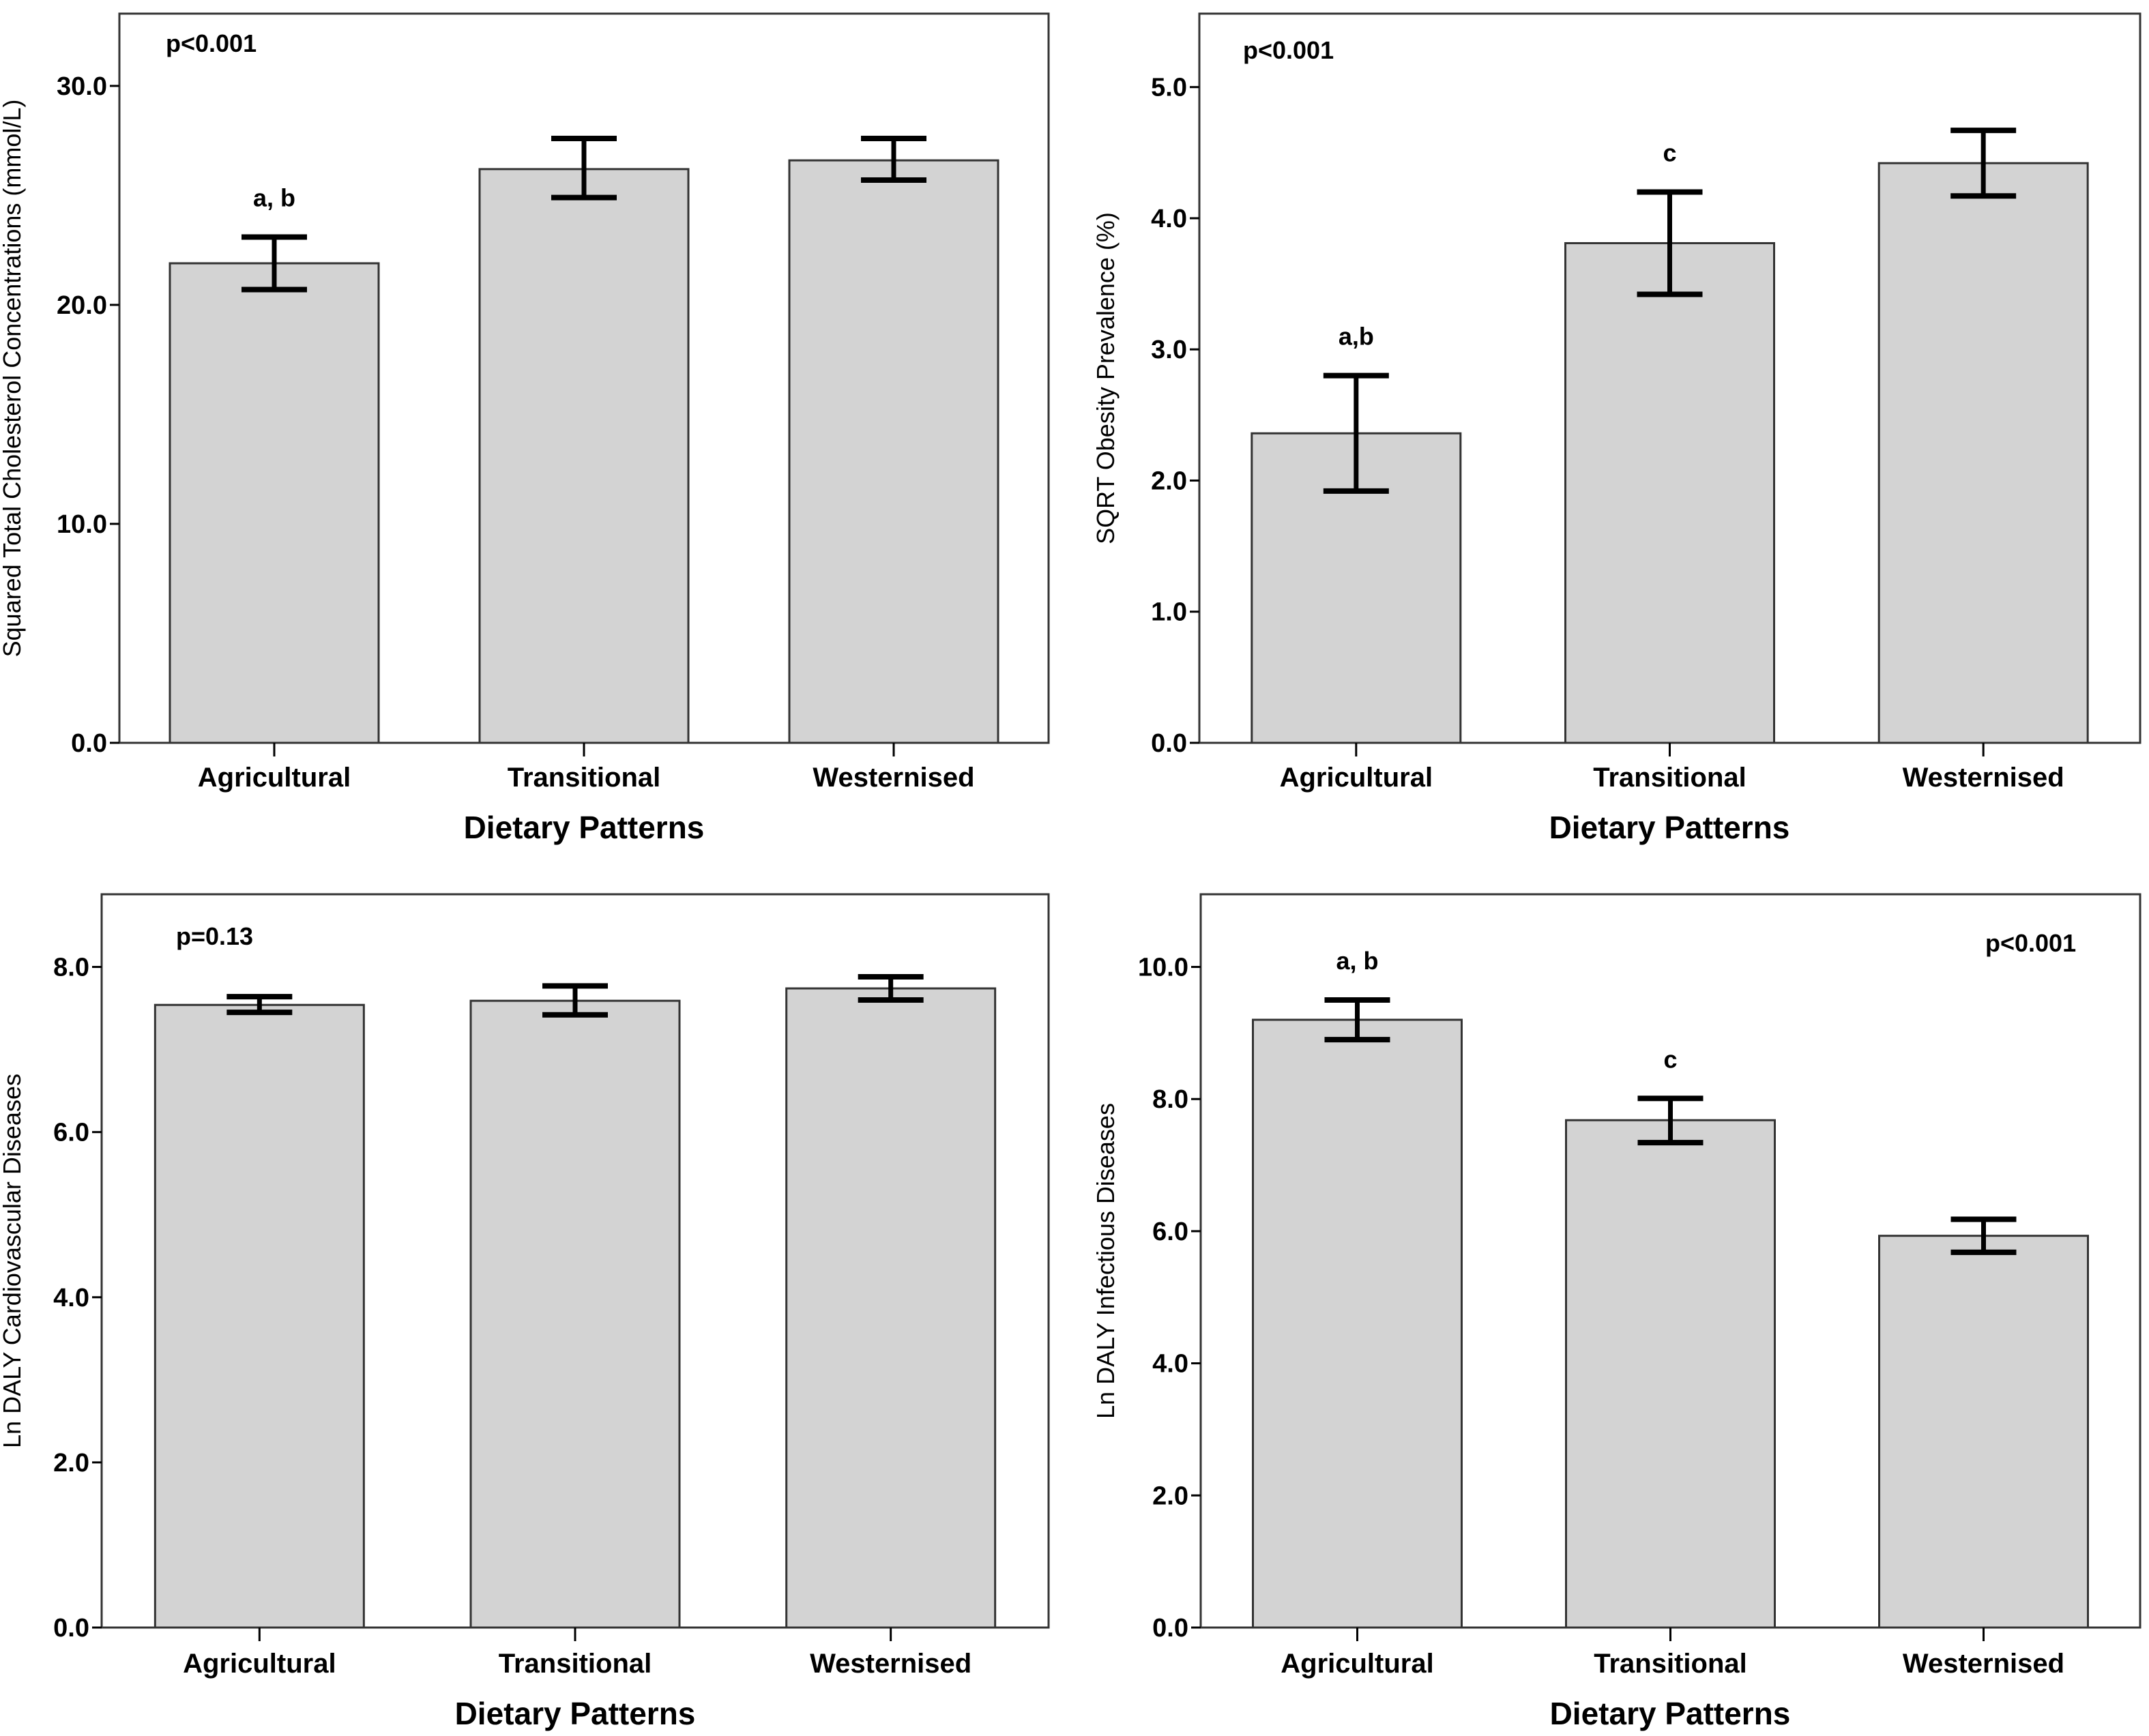 The height and width of the screenshot is (1736, 2149). What do you see at coordinates (1169, 350) in the screenshot?
I see `y-tick-label: 3.0` at bounding box center [1169, 350].